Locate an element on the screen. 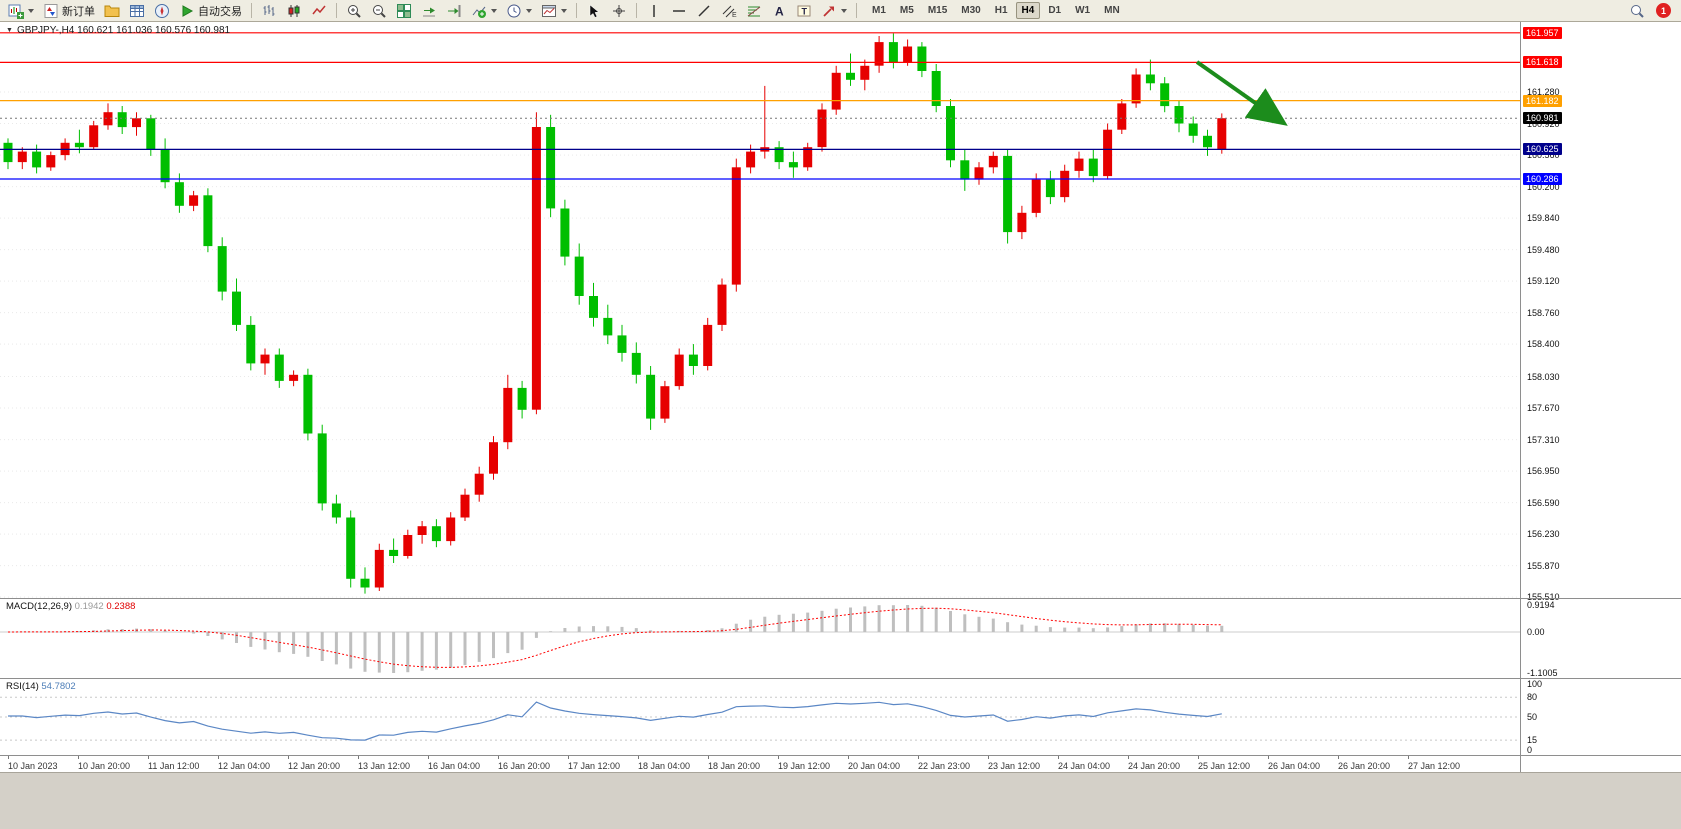 The height and width of the screenshot is (829, 1681). line-chart-button is located at coordinates (319, 11).